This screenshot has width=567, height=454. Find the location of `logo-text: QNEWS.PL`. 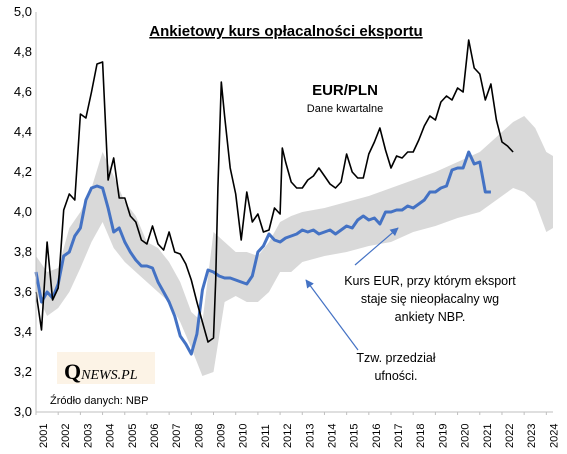

logo-text: QNEWS.PL is located at coordinates (101, 371).